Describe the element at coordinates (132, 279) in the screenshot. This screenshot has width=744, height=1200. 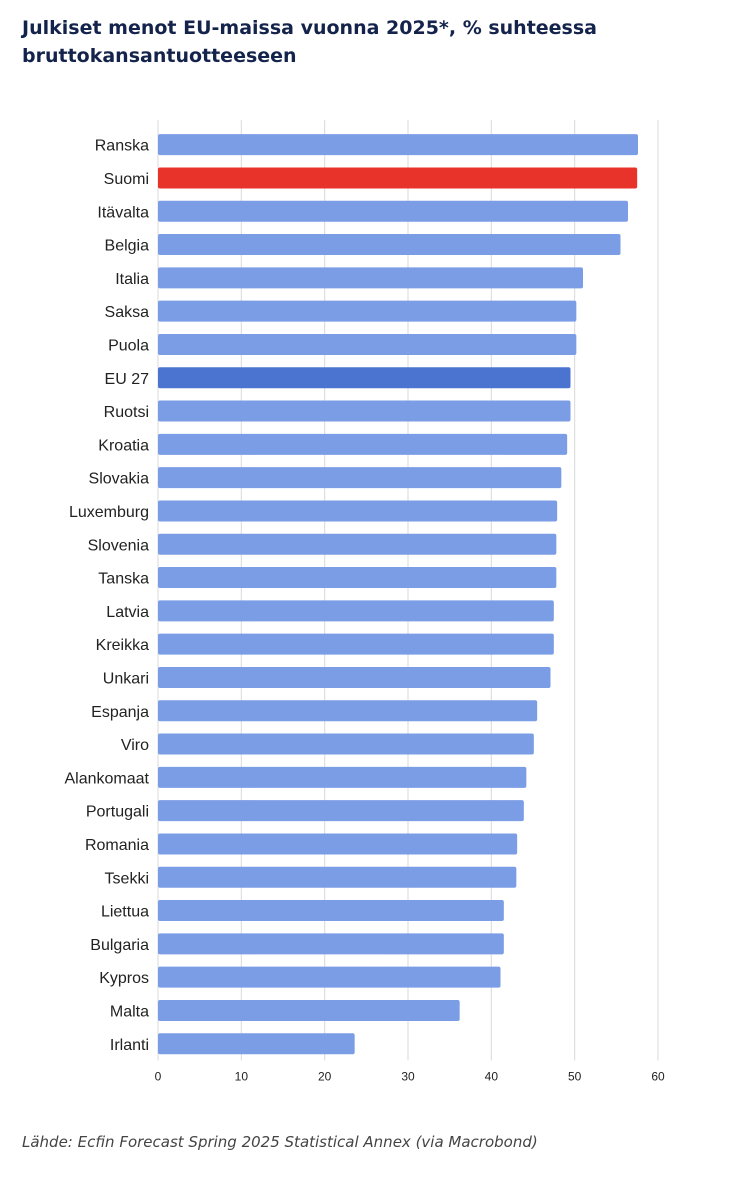
I see `category-label: Italia` at that location.